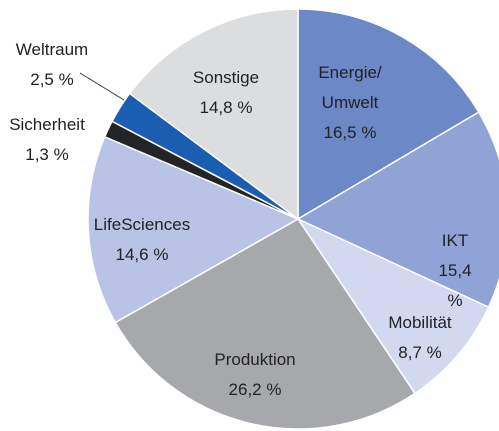 This screenshot has height=431, width=499. Describe the element at coordinates (226, 77) in the screenshot. I see `category-label: Sonstige` at that location.